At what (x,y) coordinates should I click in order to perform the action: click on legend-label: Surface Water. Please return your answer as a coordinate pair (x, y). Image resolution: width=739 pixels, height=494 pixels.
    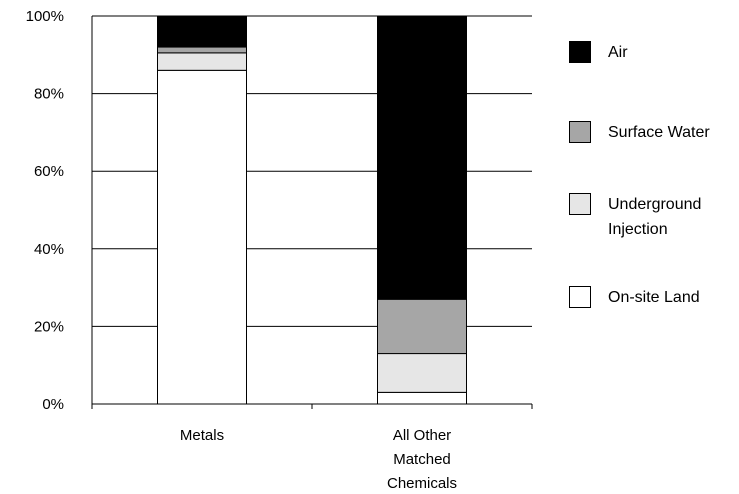
    Looking at the image, I should click on (659, 132).